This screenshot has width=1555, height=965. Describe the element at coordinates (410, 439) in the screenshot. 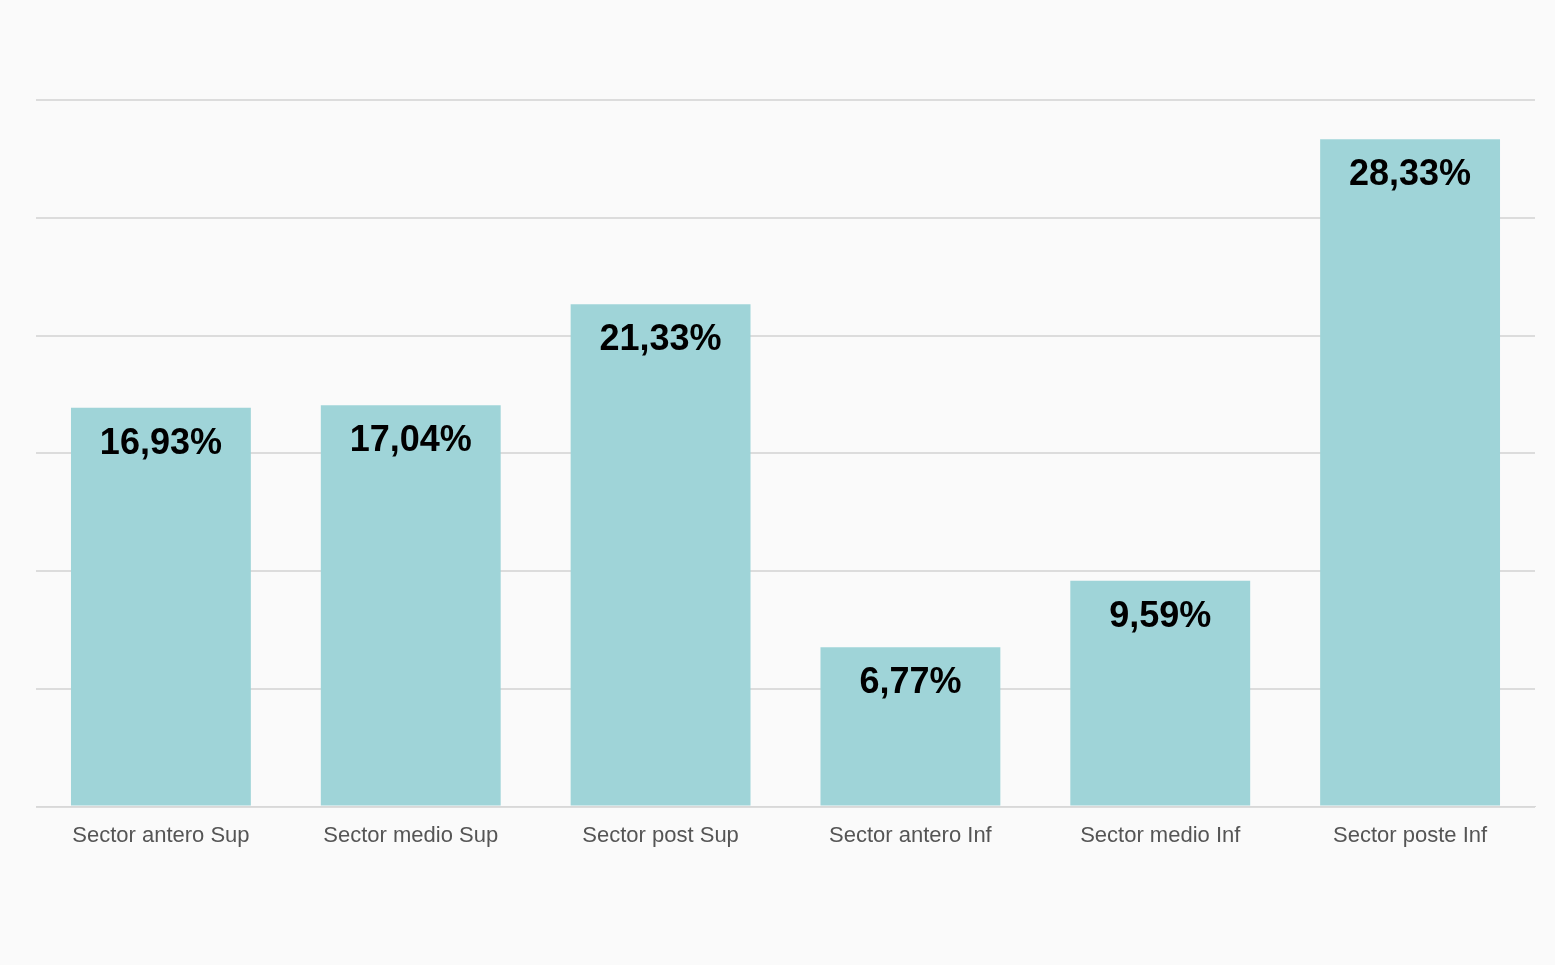

I see `data-label: 17,04%` at that location.